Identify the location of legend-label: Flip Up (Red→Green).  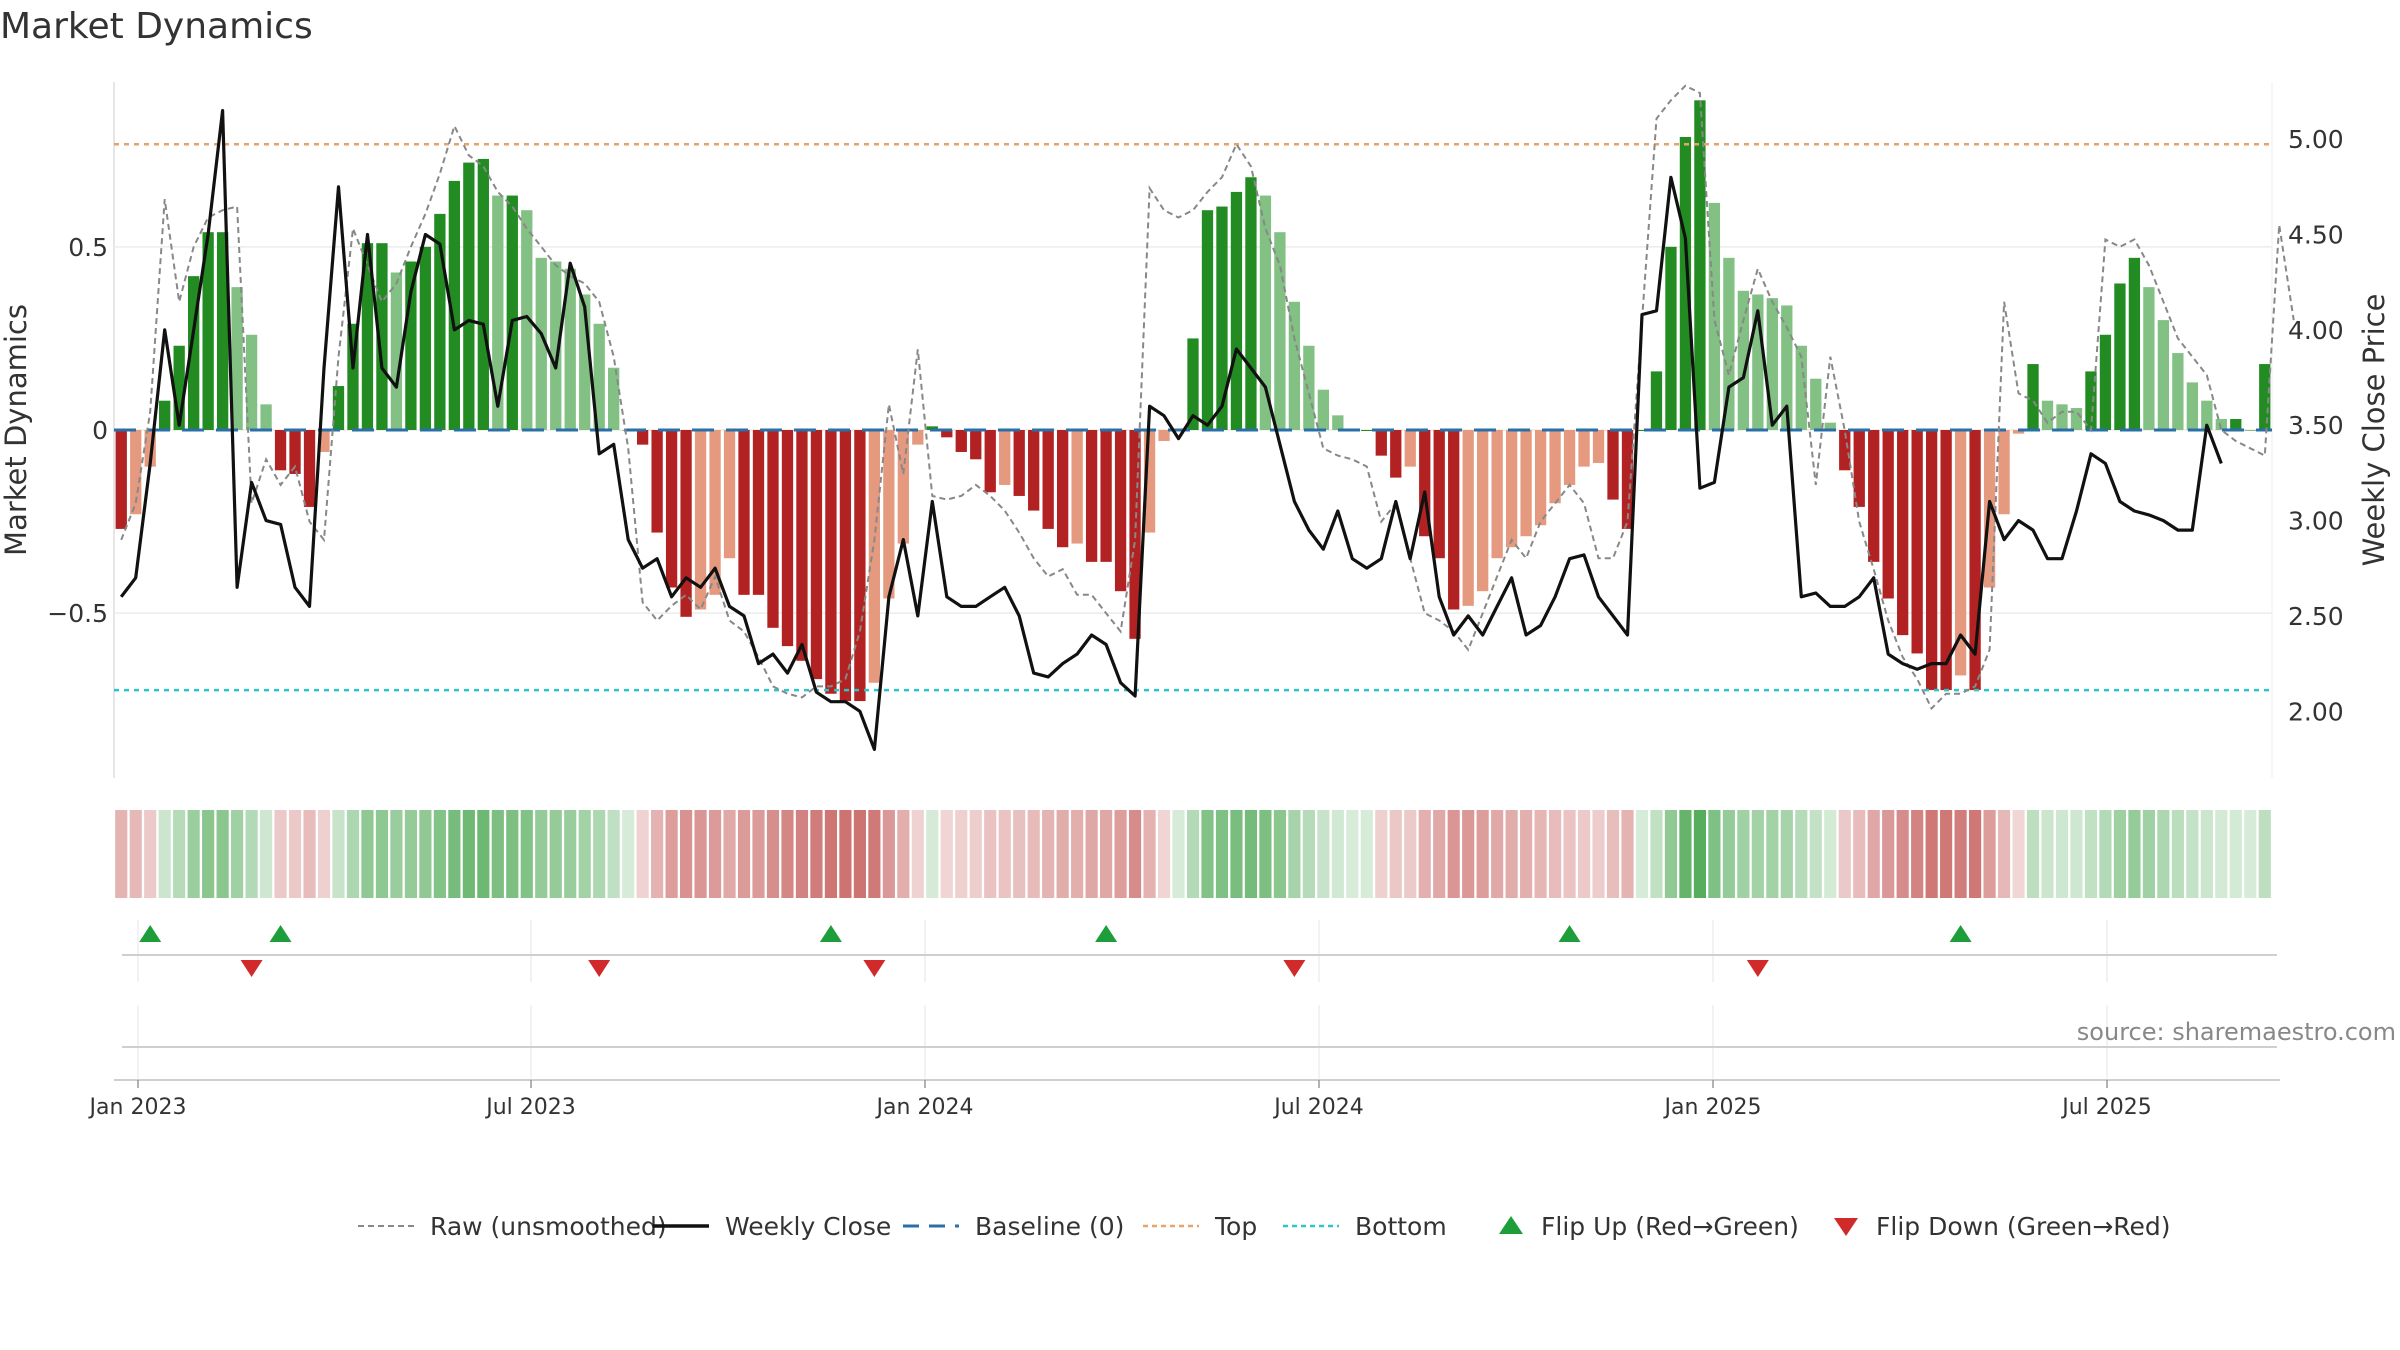
(1670, 1226).